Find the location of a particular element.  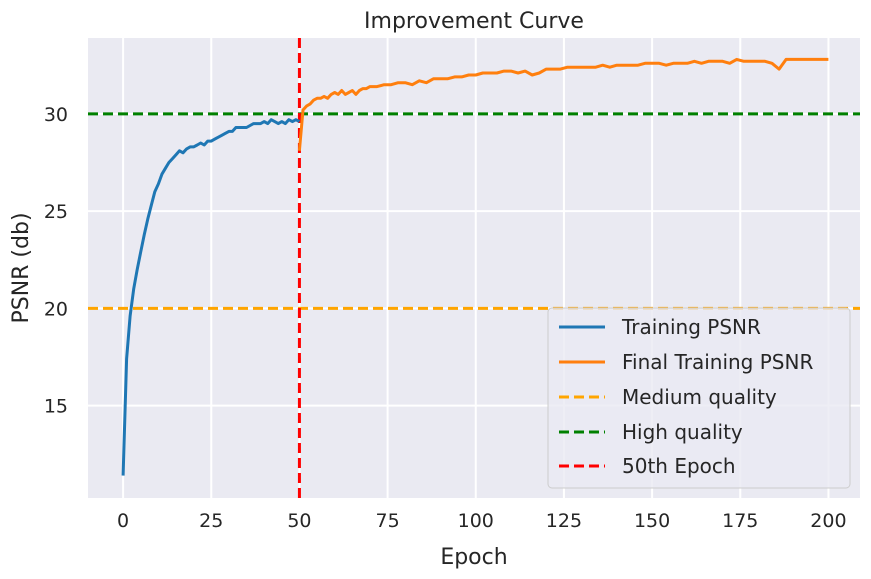

x-tick-label: 150 is located at coordinates (652, 521).